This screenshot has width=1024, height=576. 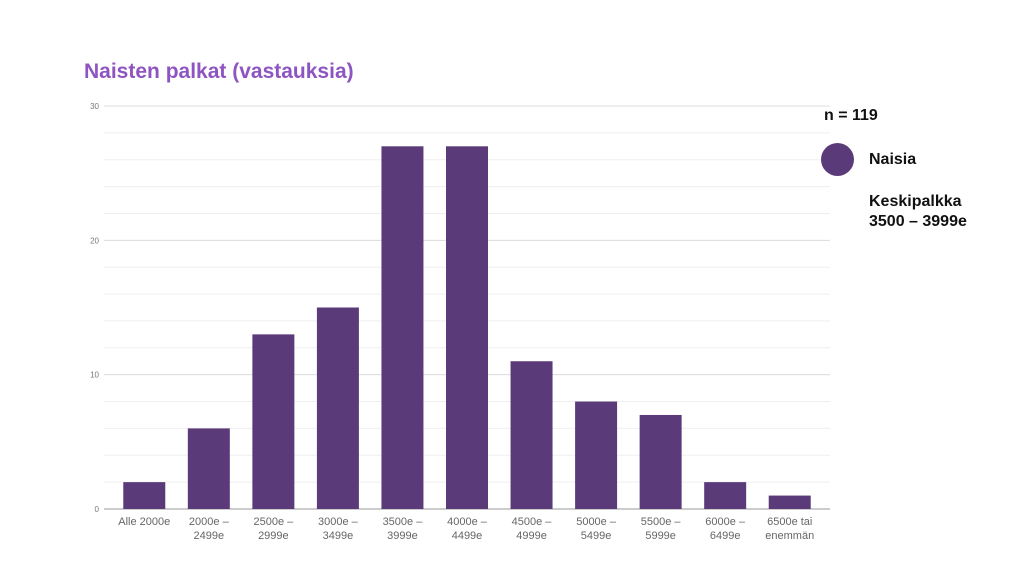 I want to click on x-tick-label: 6000e –6499e, so click(x=725, y=529).